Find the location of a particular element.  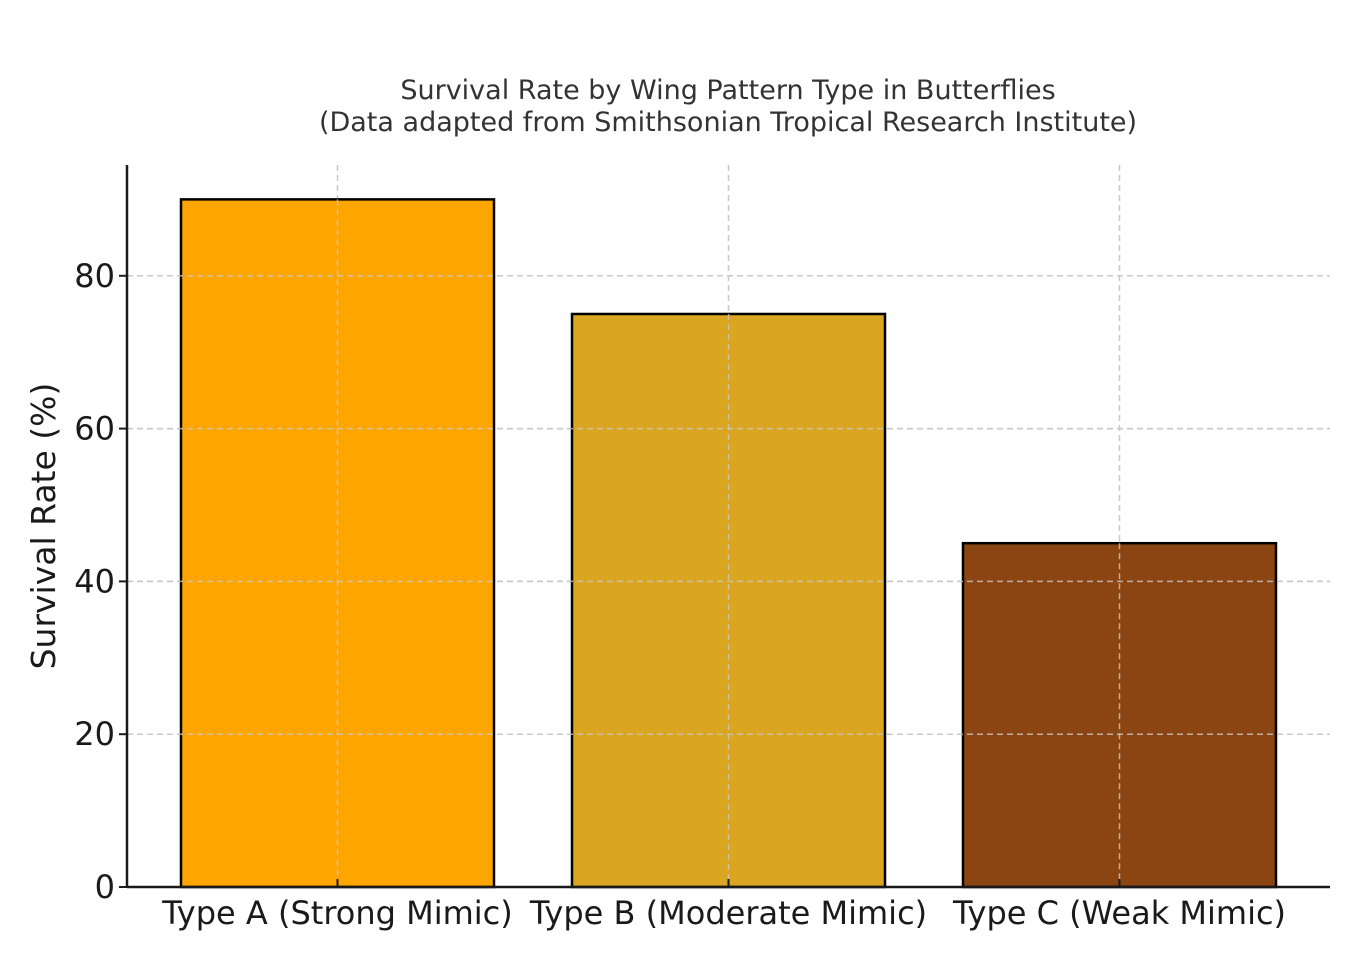

y-tick-label: 80 is located at coordinates (94, 276).